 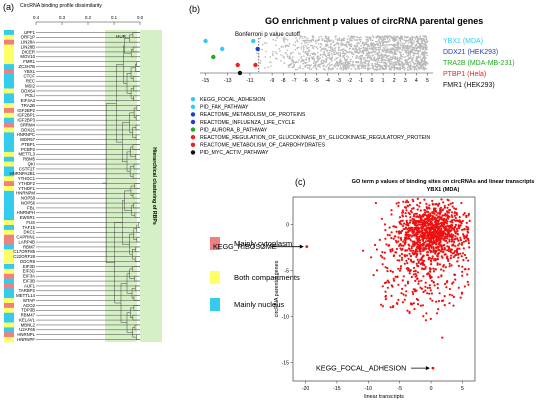 What do you see at coordinates (29, 280) in the screenshot?
I see `rbp-leaf-label: EIF3B` at bounding box center [29, 280].